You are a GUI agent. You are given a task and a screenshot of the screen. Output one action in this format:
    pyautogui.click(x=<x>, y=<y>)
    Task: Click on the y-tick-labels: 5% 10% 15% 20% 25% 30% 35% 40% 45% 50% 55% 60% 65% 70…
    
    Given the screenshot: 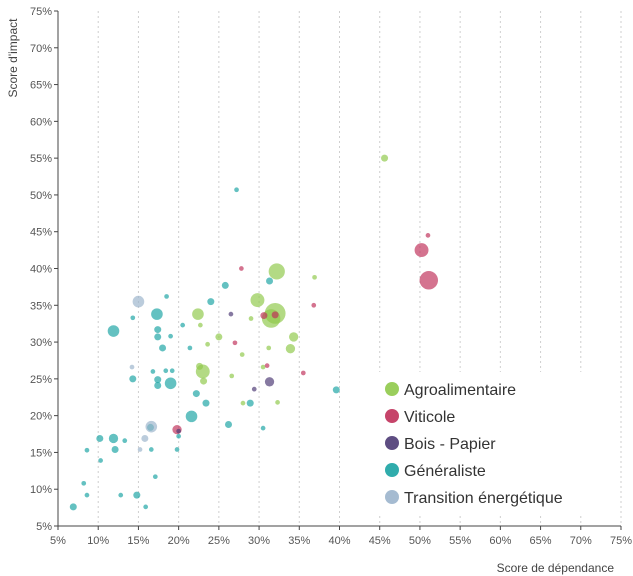 What is the action you would take?
    pyautogui.click(x=41, y=269)
    